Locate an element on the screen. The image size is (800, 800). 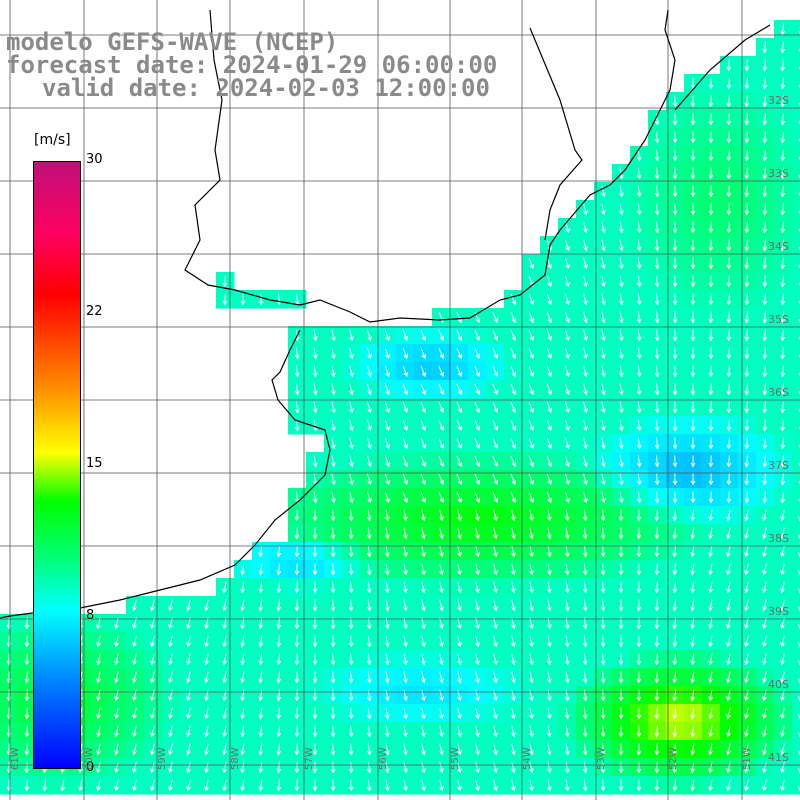
lat-label: 41S is located at coordinates (778, 757).